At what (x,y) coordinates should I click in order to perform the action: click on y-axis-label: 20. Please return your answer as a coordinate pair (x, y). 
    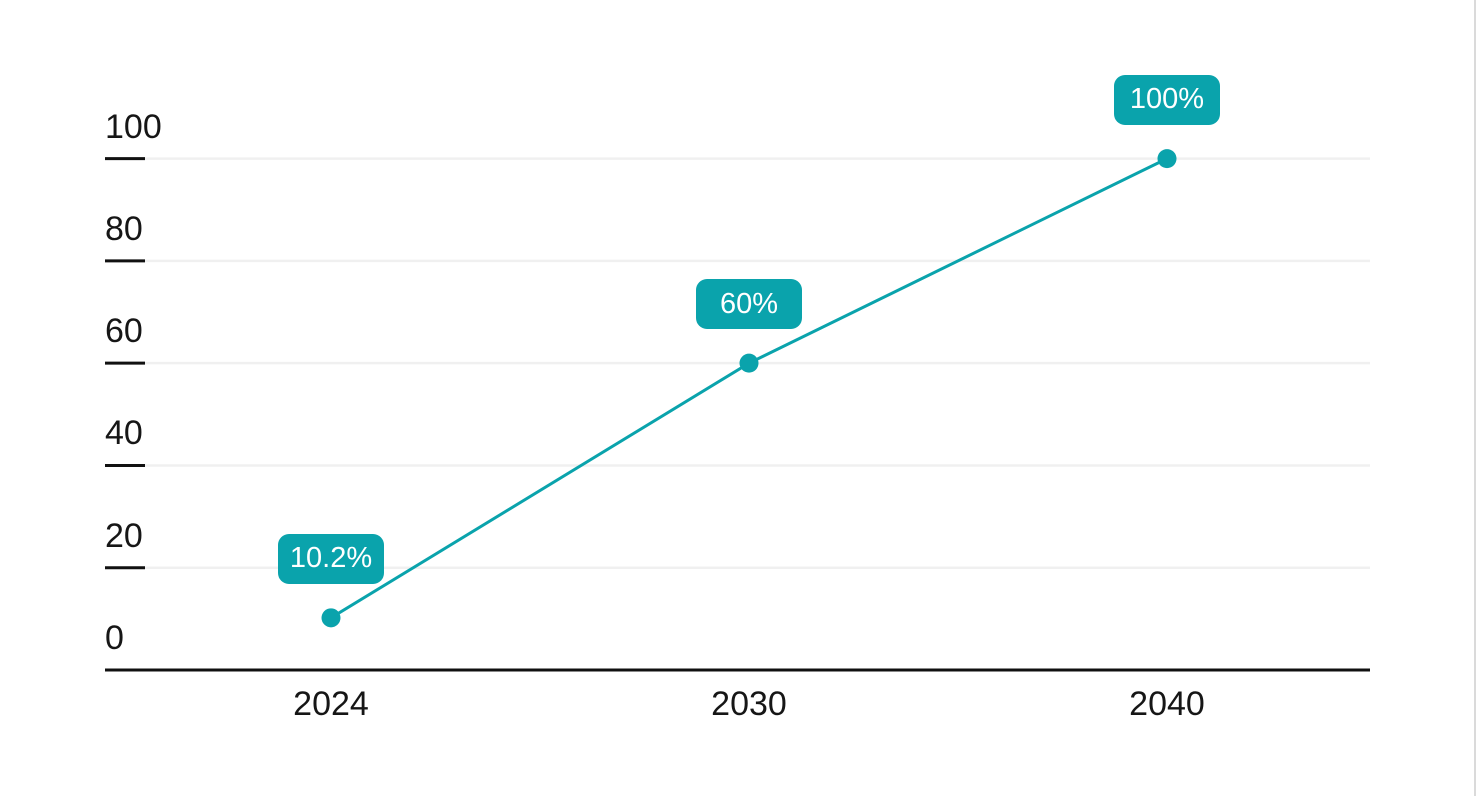
    Looking at the image, I should click on (124, 535).